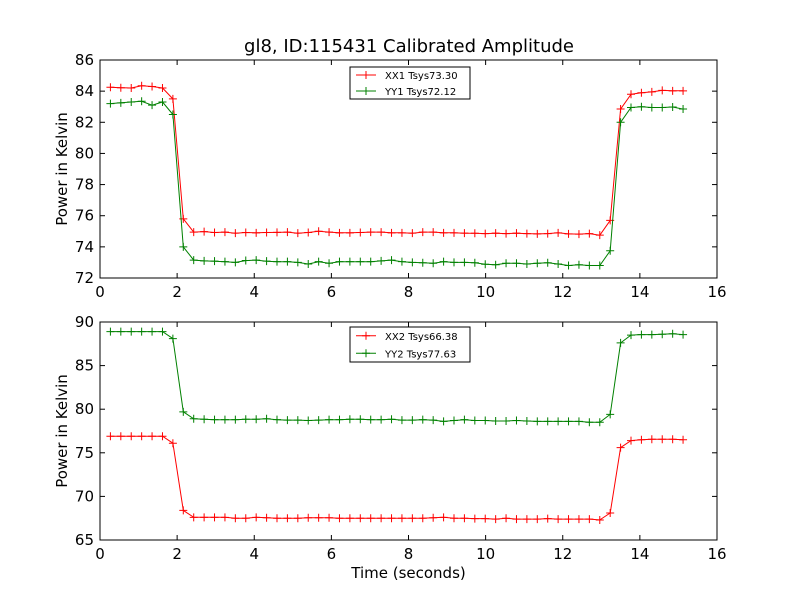  Describe the element at coordinates (177, 554) in the screenshot. I see `x-tick-label: 2` at that location.